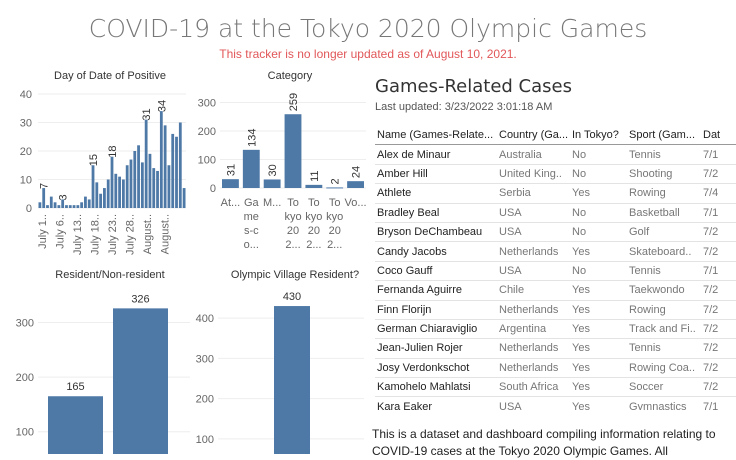 The image size is (736, 460). I want to click on data-label: 30, so click(273, 170).